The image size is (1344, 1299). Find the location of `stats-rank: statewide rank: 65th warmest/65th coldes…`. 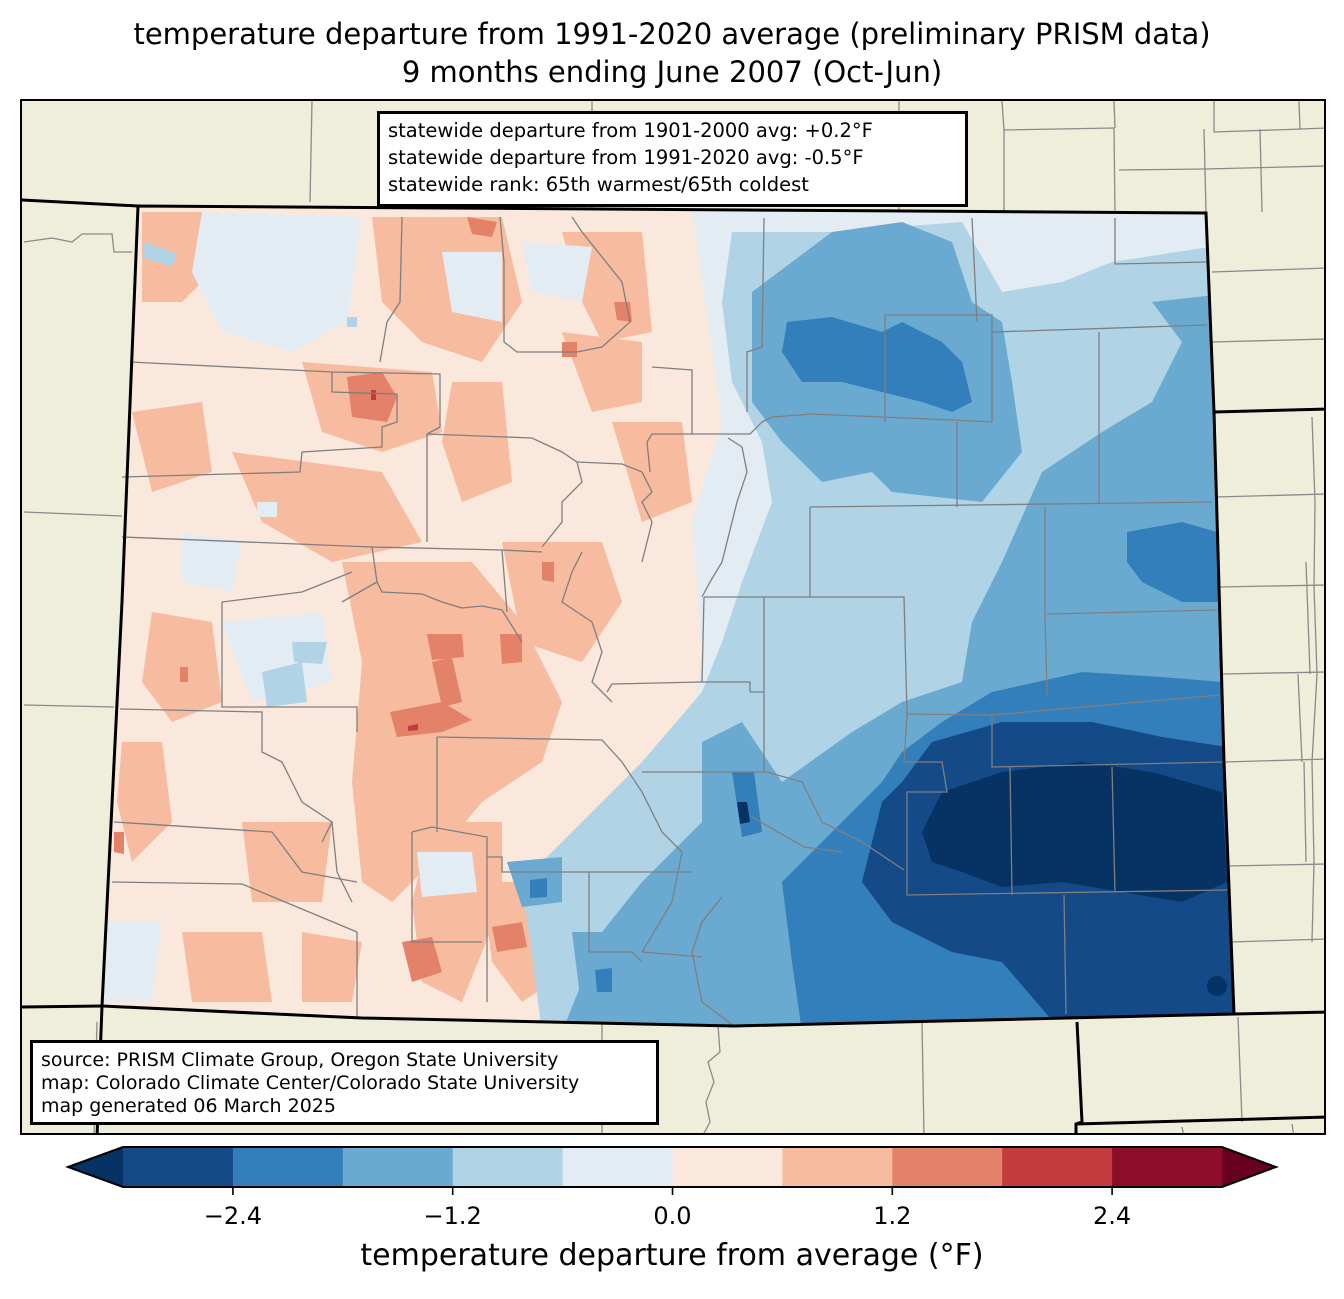

stats-rank: statewide rank: 65th warmest/65th coldes… is located at coordinates (598, 184).